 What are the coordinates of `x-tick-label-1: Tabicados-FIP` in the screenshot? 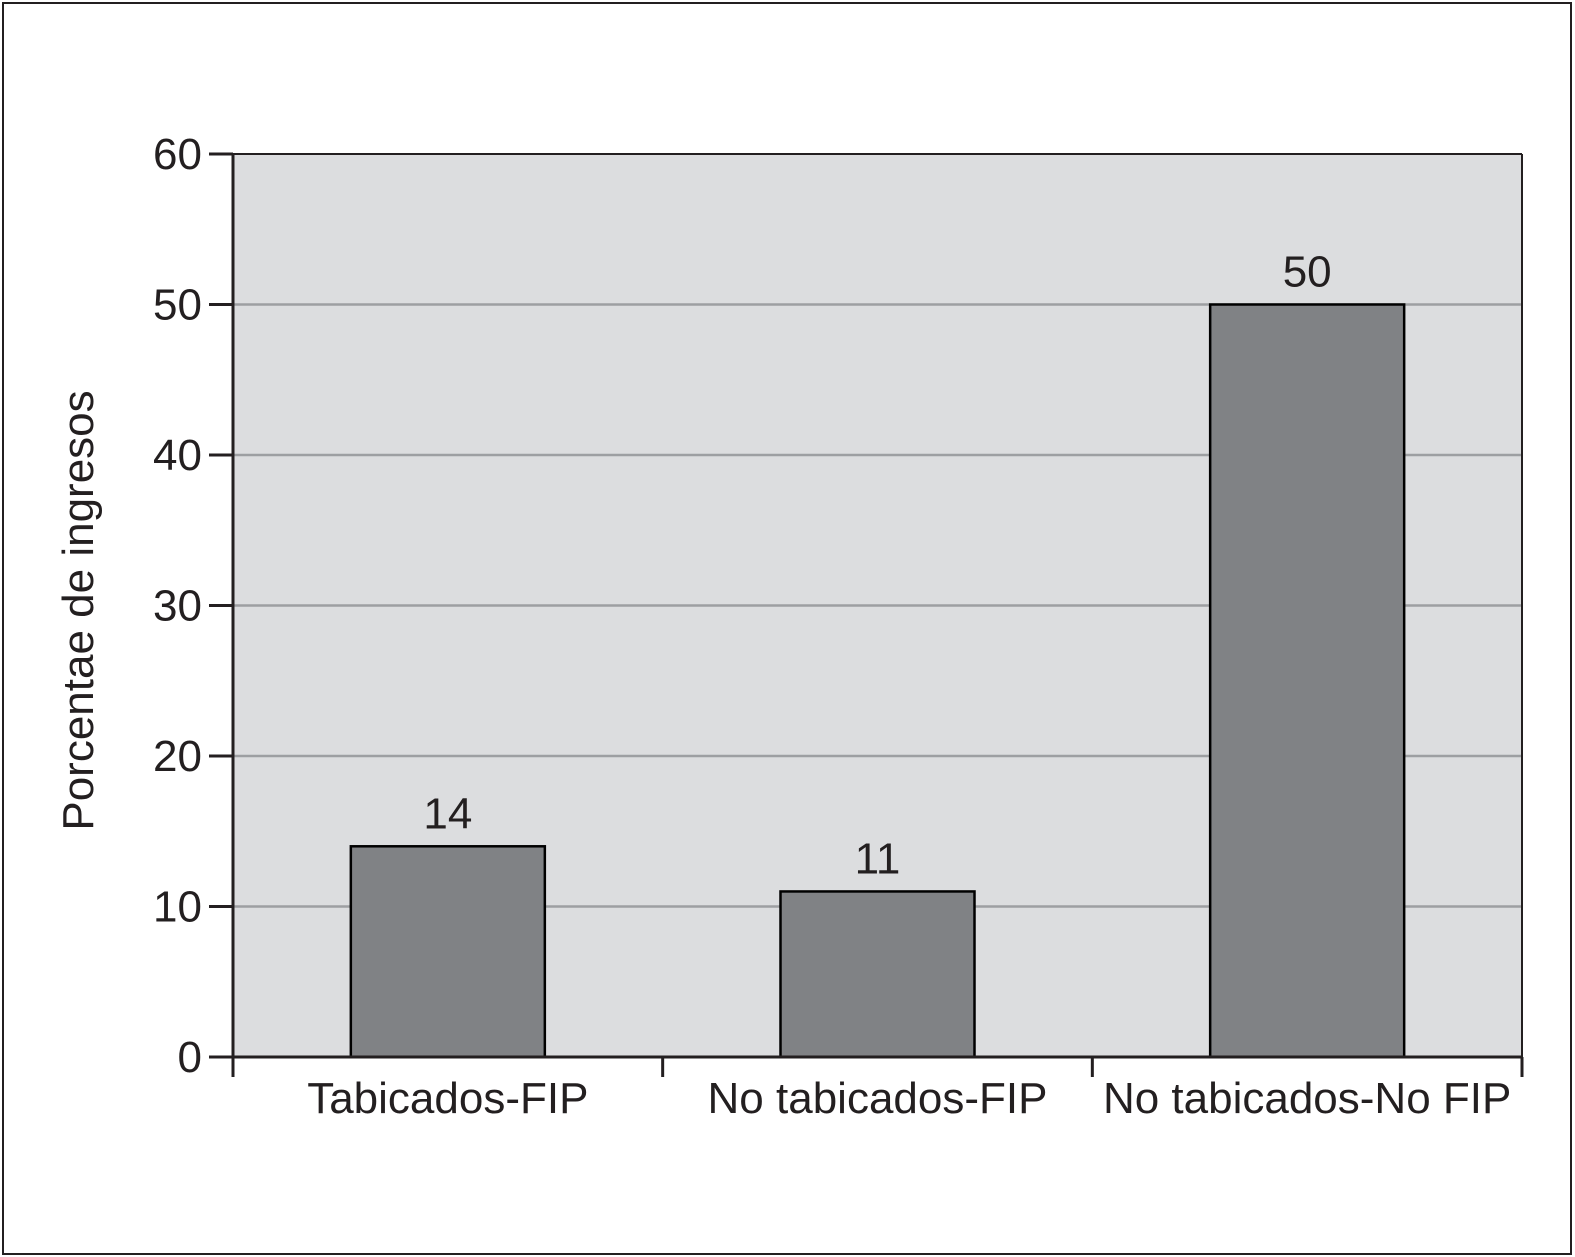 It's located at (447, 1098).